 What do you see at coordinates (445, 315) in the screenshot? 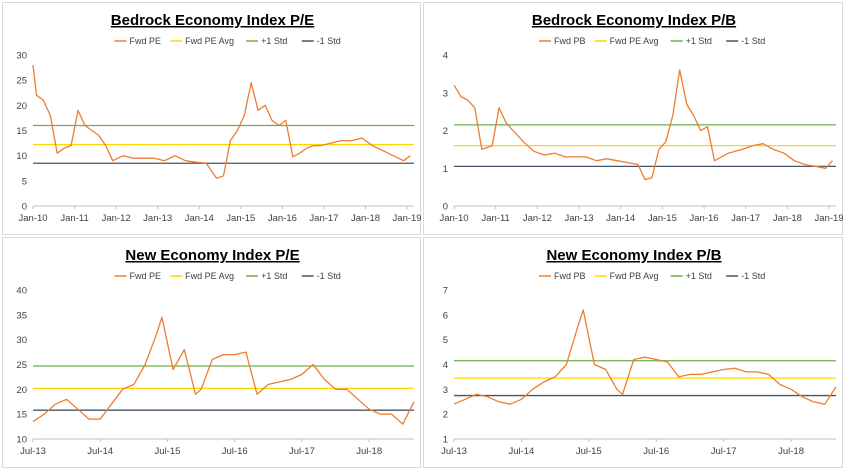
I see `y-tick-label: 6` at bounding box center [445, 315].